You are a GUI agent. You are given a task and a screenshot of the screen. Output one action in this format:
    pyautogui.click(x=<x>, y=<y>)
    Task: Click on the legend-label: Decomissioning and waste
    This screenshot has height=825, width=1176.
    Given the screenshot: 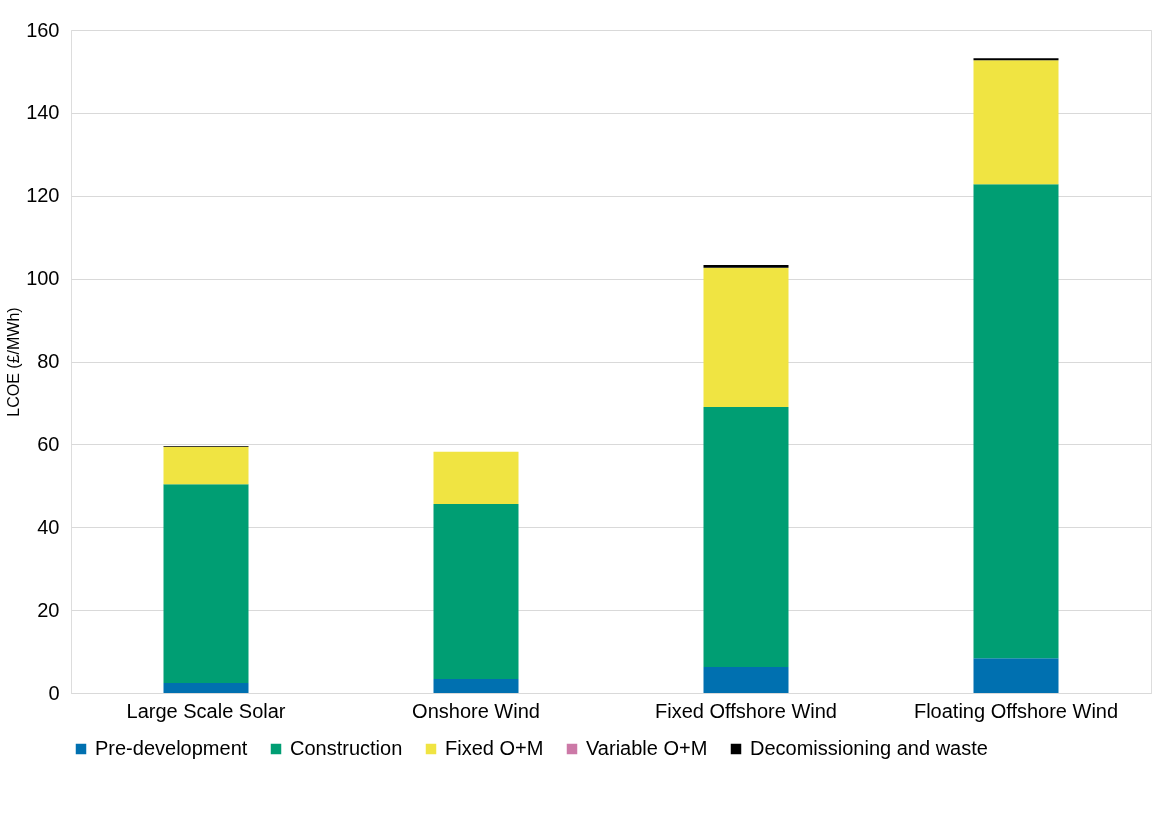 What is the action you would take?
    pyautogui.click(x=869, y=748)
    